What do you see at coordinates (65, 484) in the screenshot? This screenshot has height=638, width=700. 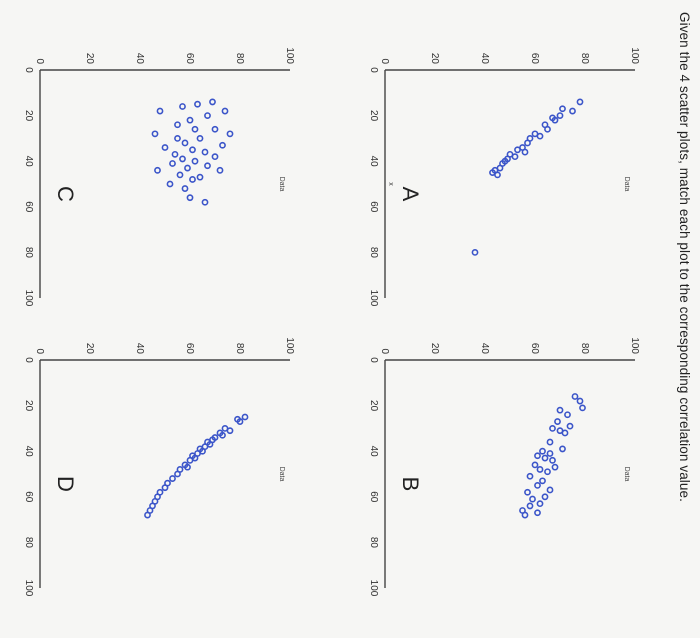 I see `plot-letter-label: D` at bounding box center [65, 484].